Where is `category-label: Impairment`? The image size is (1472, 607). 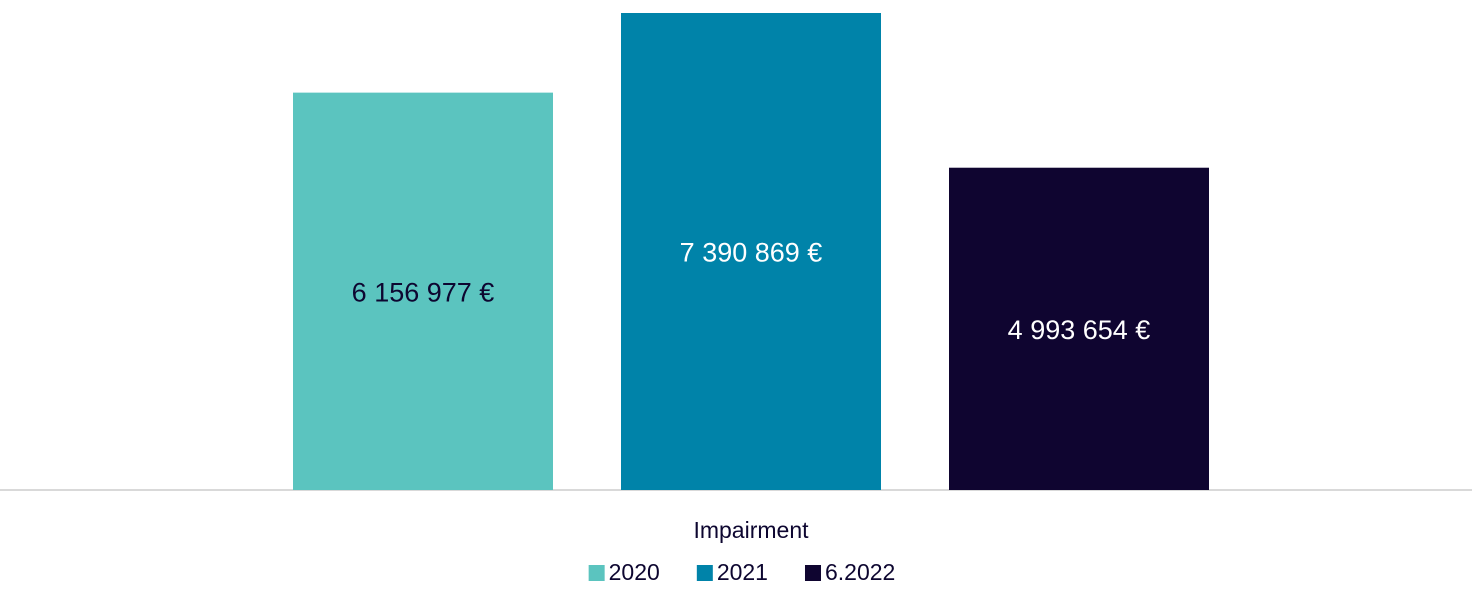
category-label: Impairment is located at coordinates (751, 530).